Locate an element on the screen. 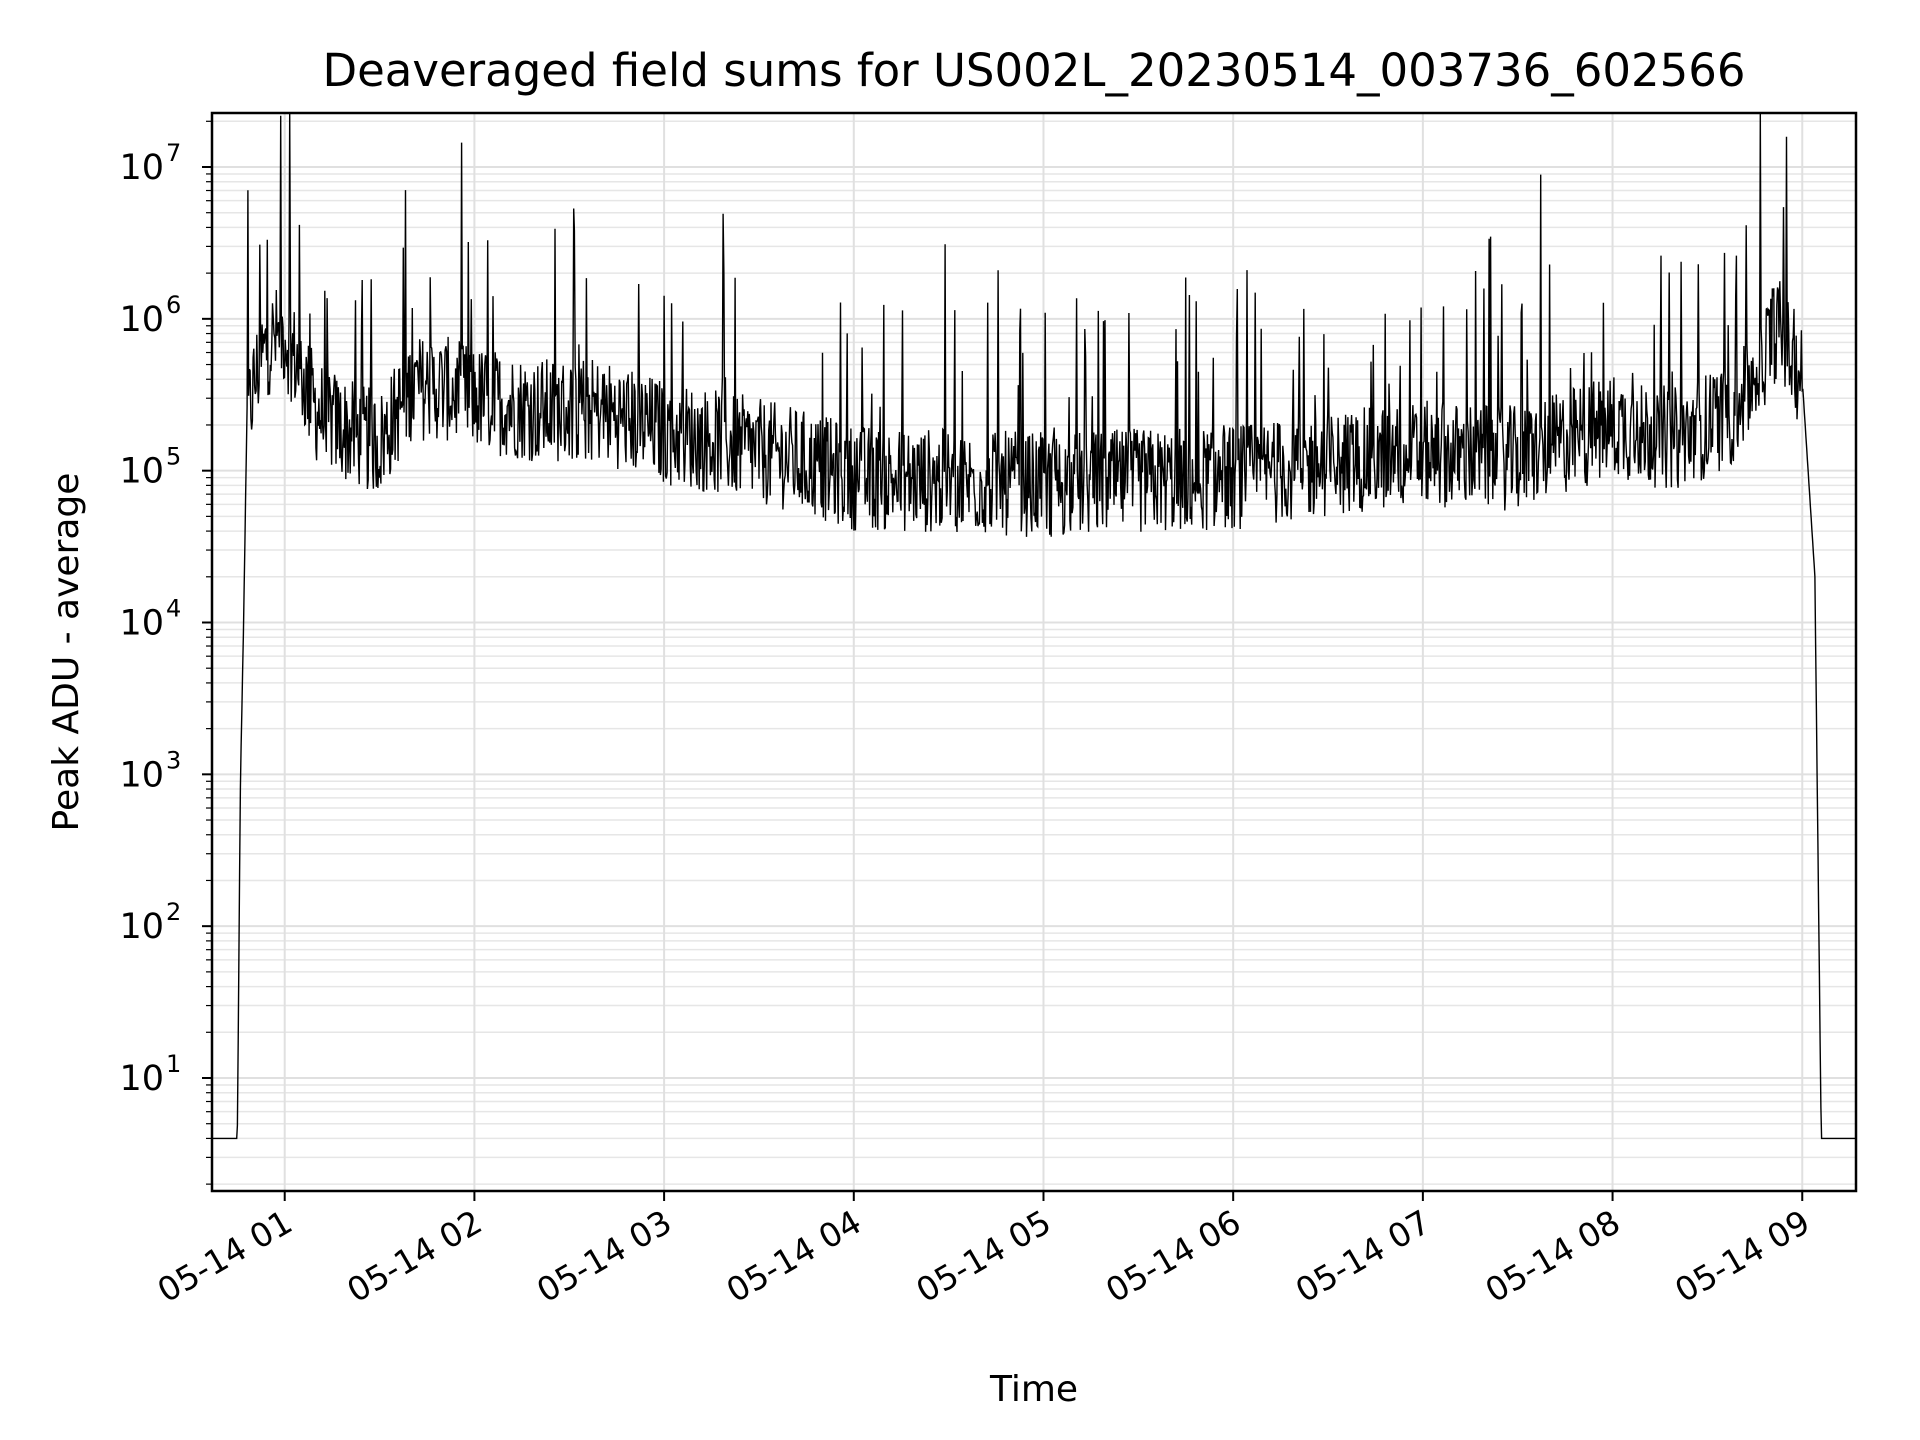 The image size is (1920, 1440). y-tick-exponent: 2 is located at coordinates (173, 912).